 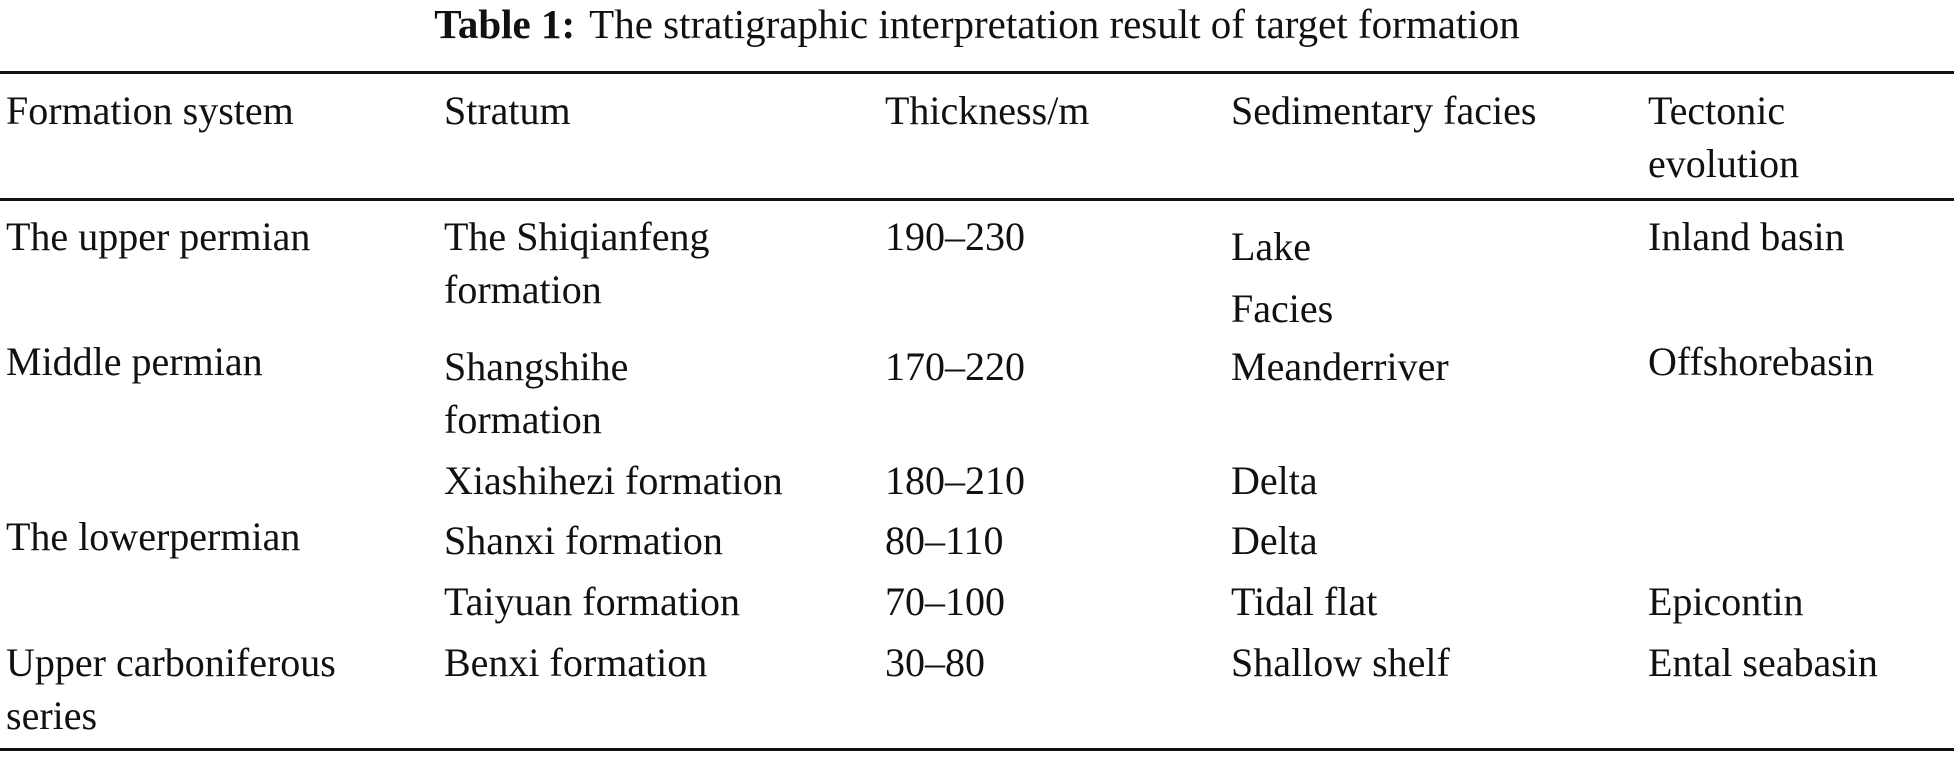 What do you see at coordinates (955, 366) in the screenshot?
I see `row2-thickness: 170–220` at bounding box center [955, 366].